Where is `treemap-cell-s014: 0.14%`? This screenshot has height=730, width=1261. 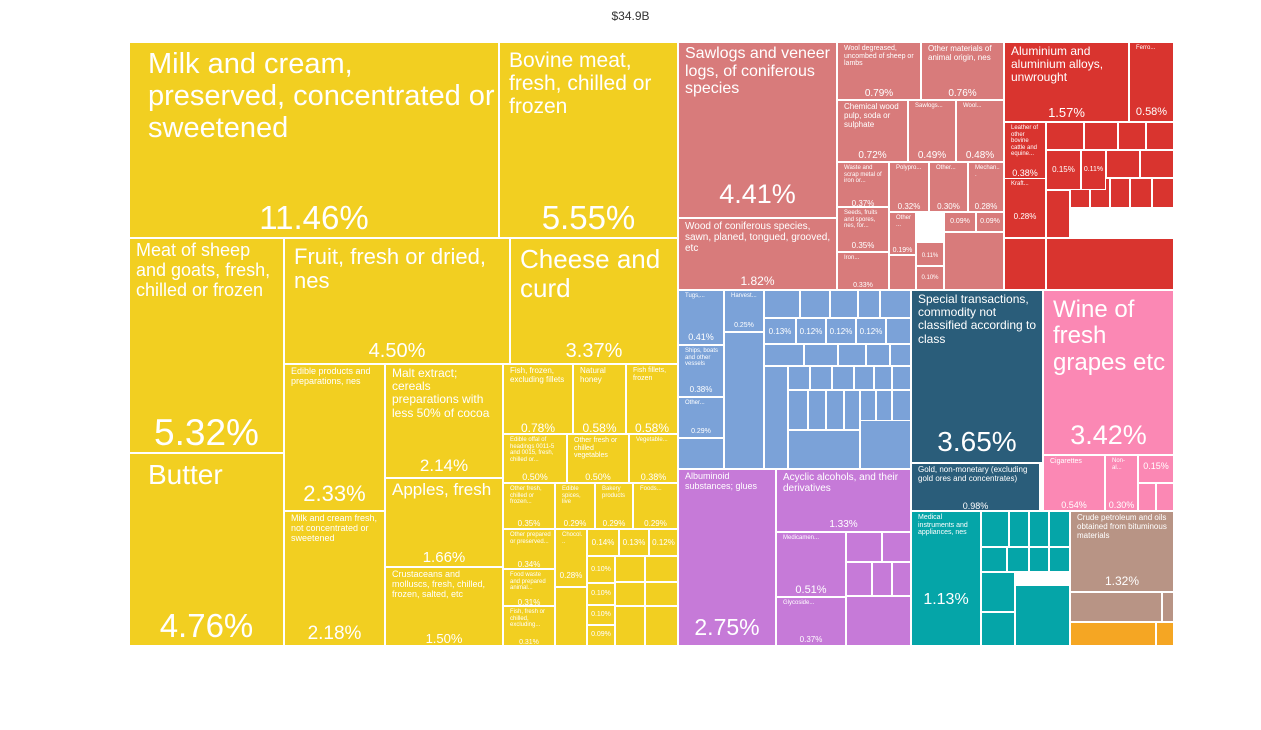
treemap-cell-s014: 0.14% is located at coordinates (603, 542).